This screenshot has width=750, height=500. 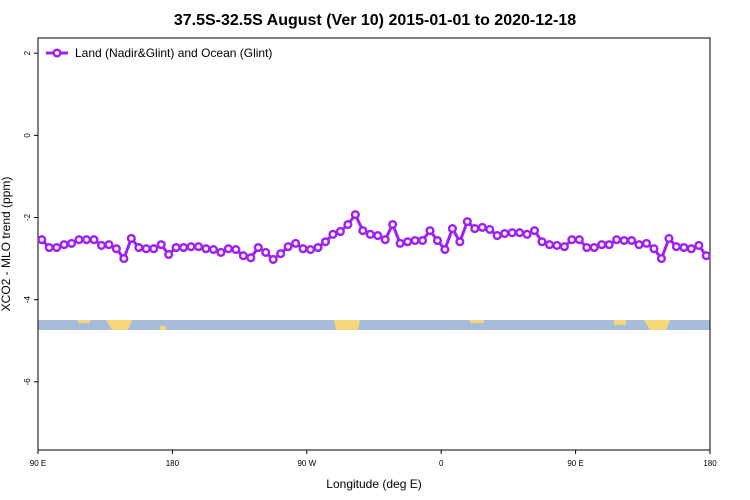 I want to click on x-tick-label: 0, so click(x=441, y=463).